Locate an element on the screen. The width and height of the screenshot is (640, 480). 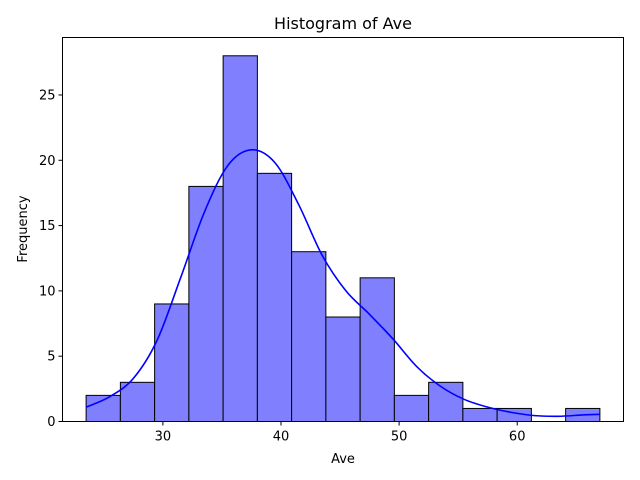
y-tick-label: 20 is located at coordinates (47, 161).